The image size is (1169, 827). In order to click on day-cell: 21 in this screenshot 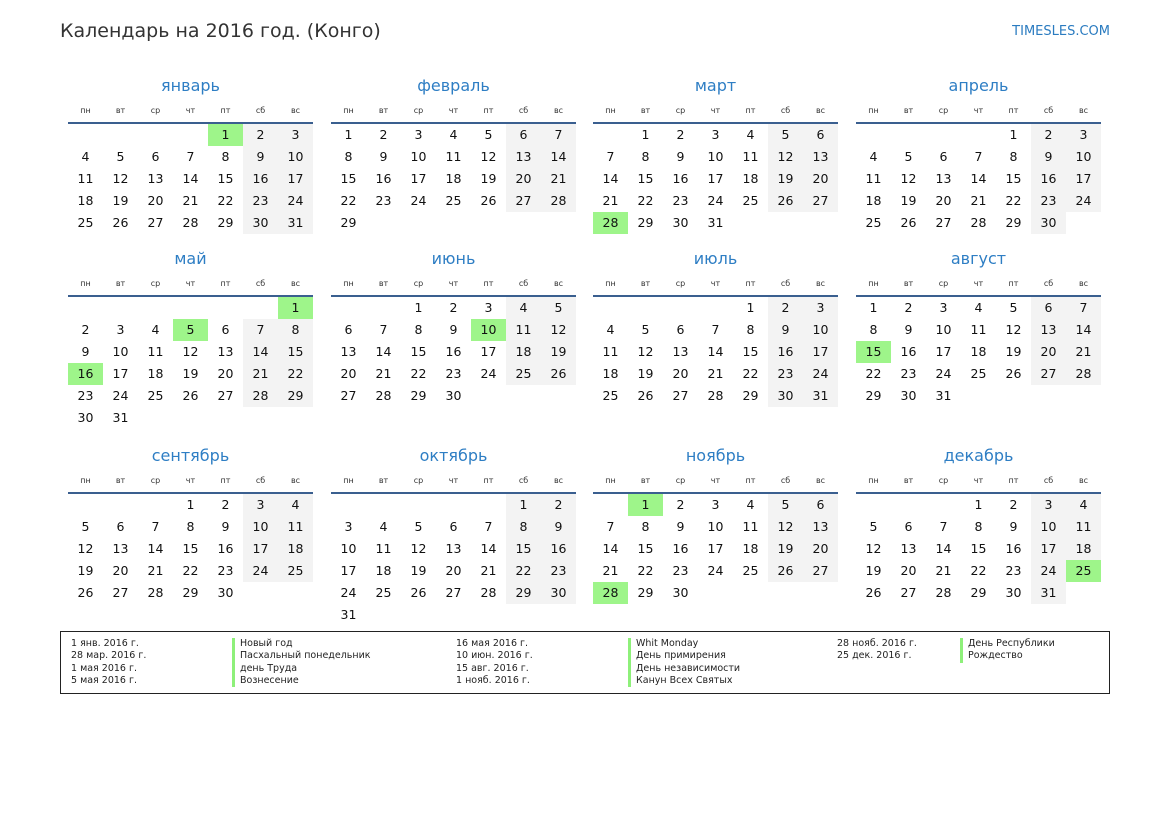, I will do `click(1083, 352)`.